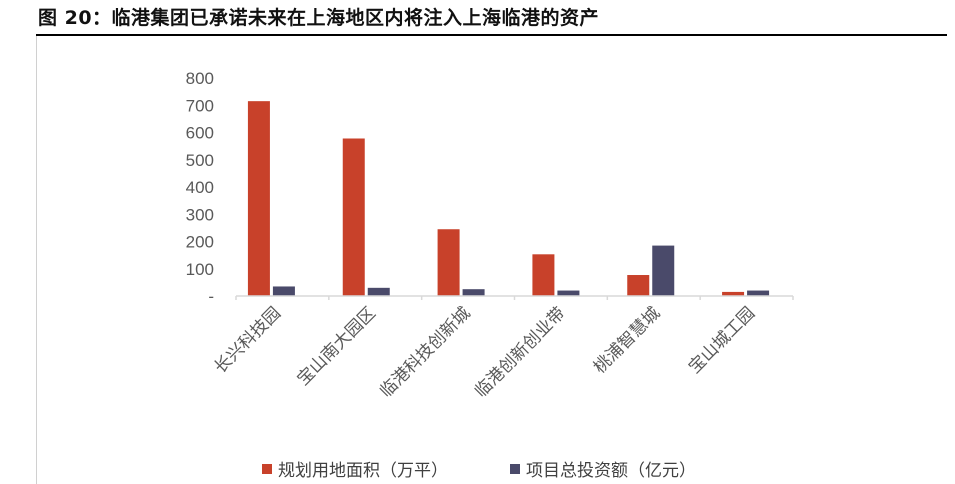 This screenshot has width=955, height=484. Describe the element at coordinates (363, 471) in the screenshot. I see `legend-label-area: 规划用地面积（万平）` at that location.